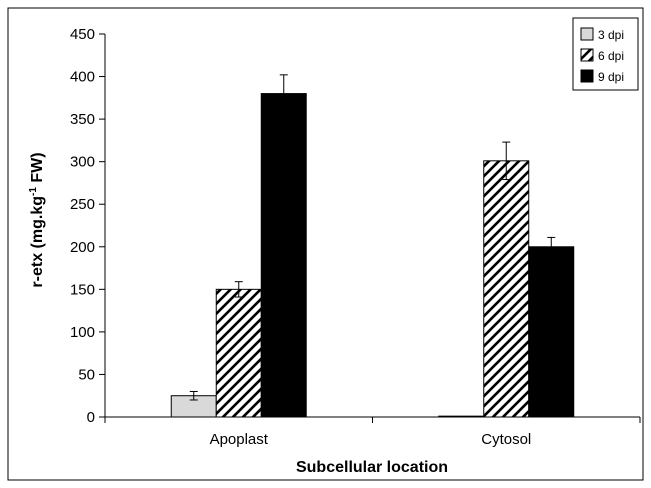  I want to click on y-tick-label: 300, so click(82, 162).